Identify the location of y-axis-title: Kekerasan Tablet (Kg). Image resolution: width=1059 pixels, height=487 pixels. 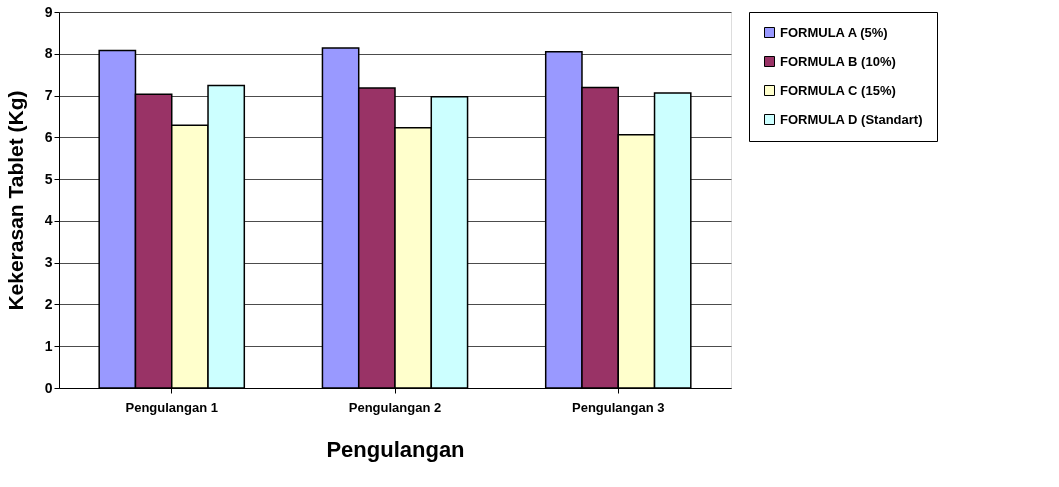
(15, 200).